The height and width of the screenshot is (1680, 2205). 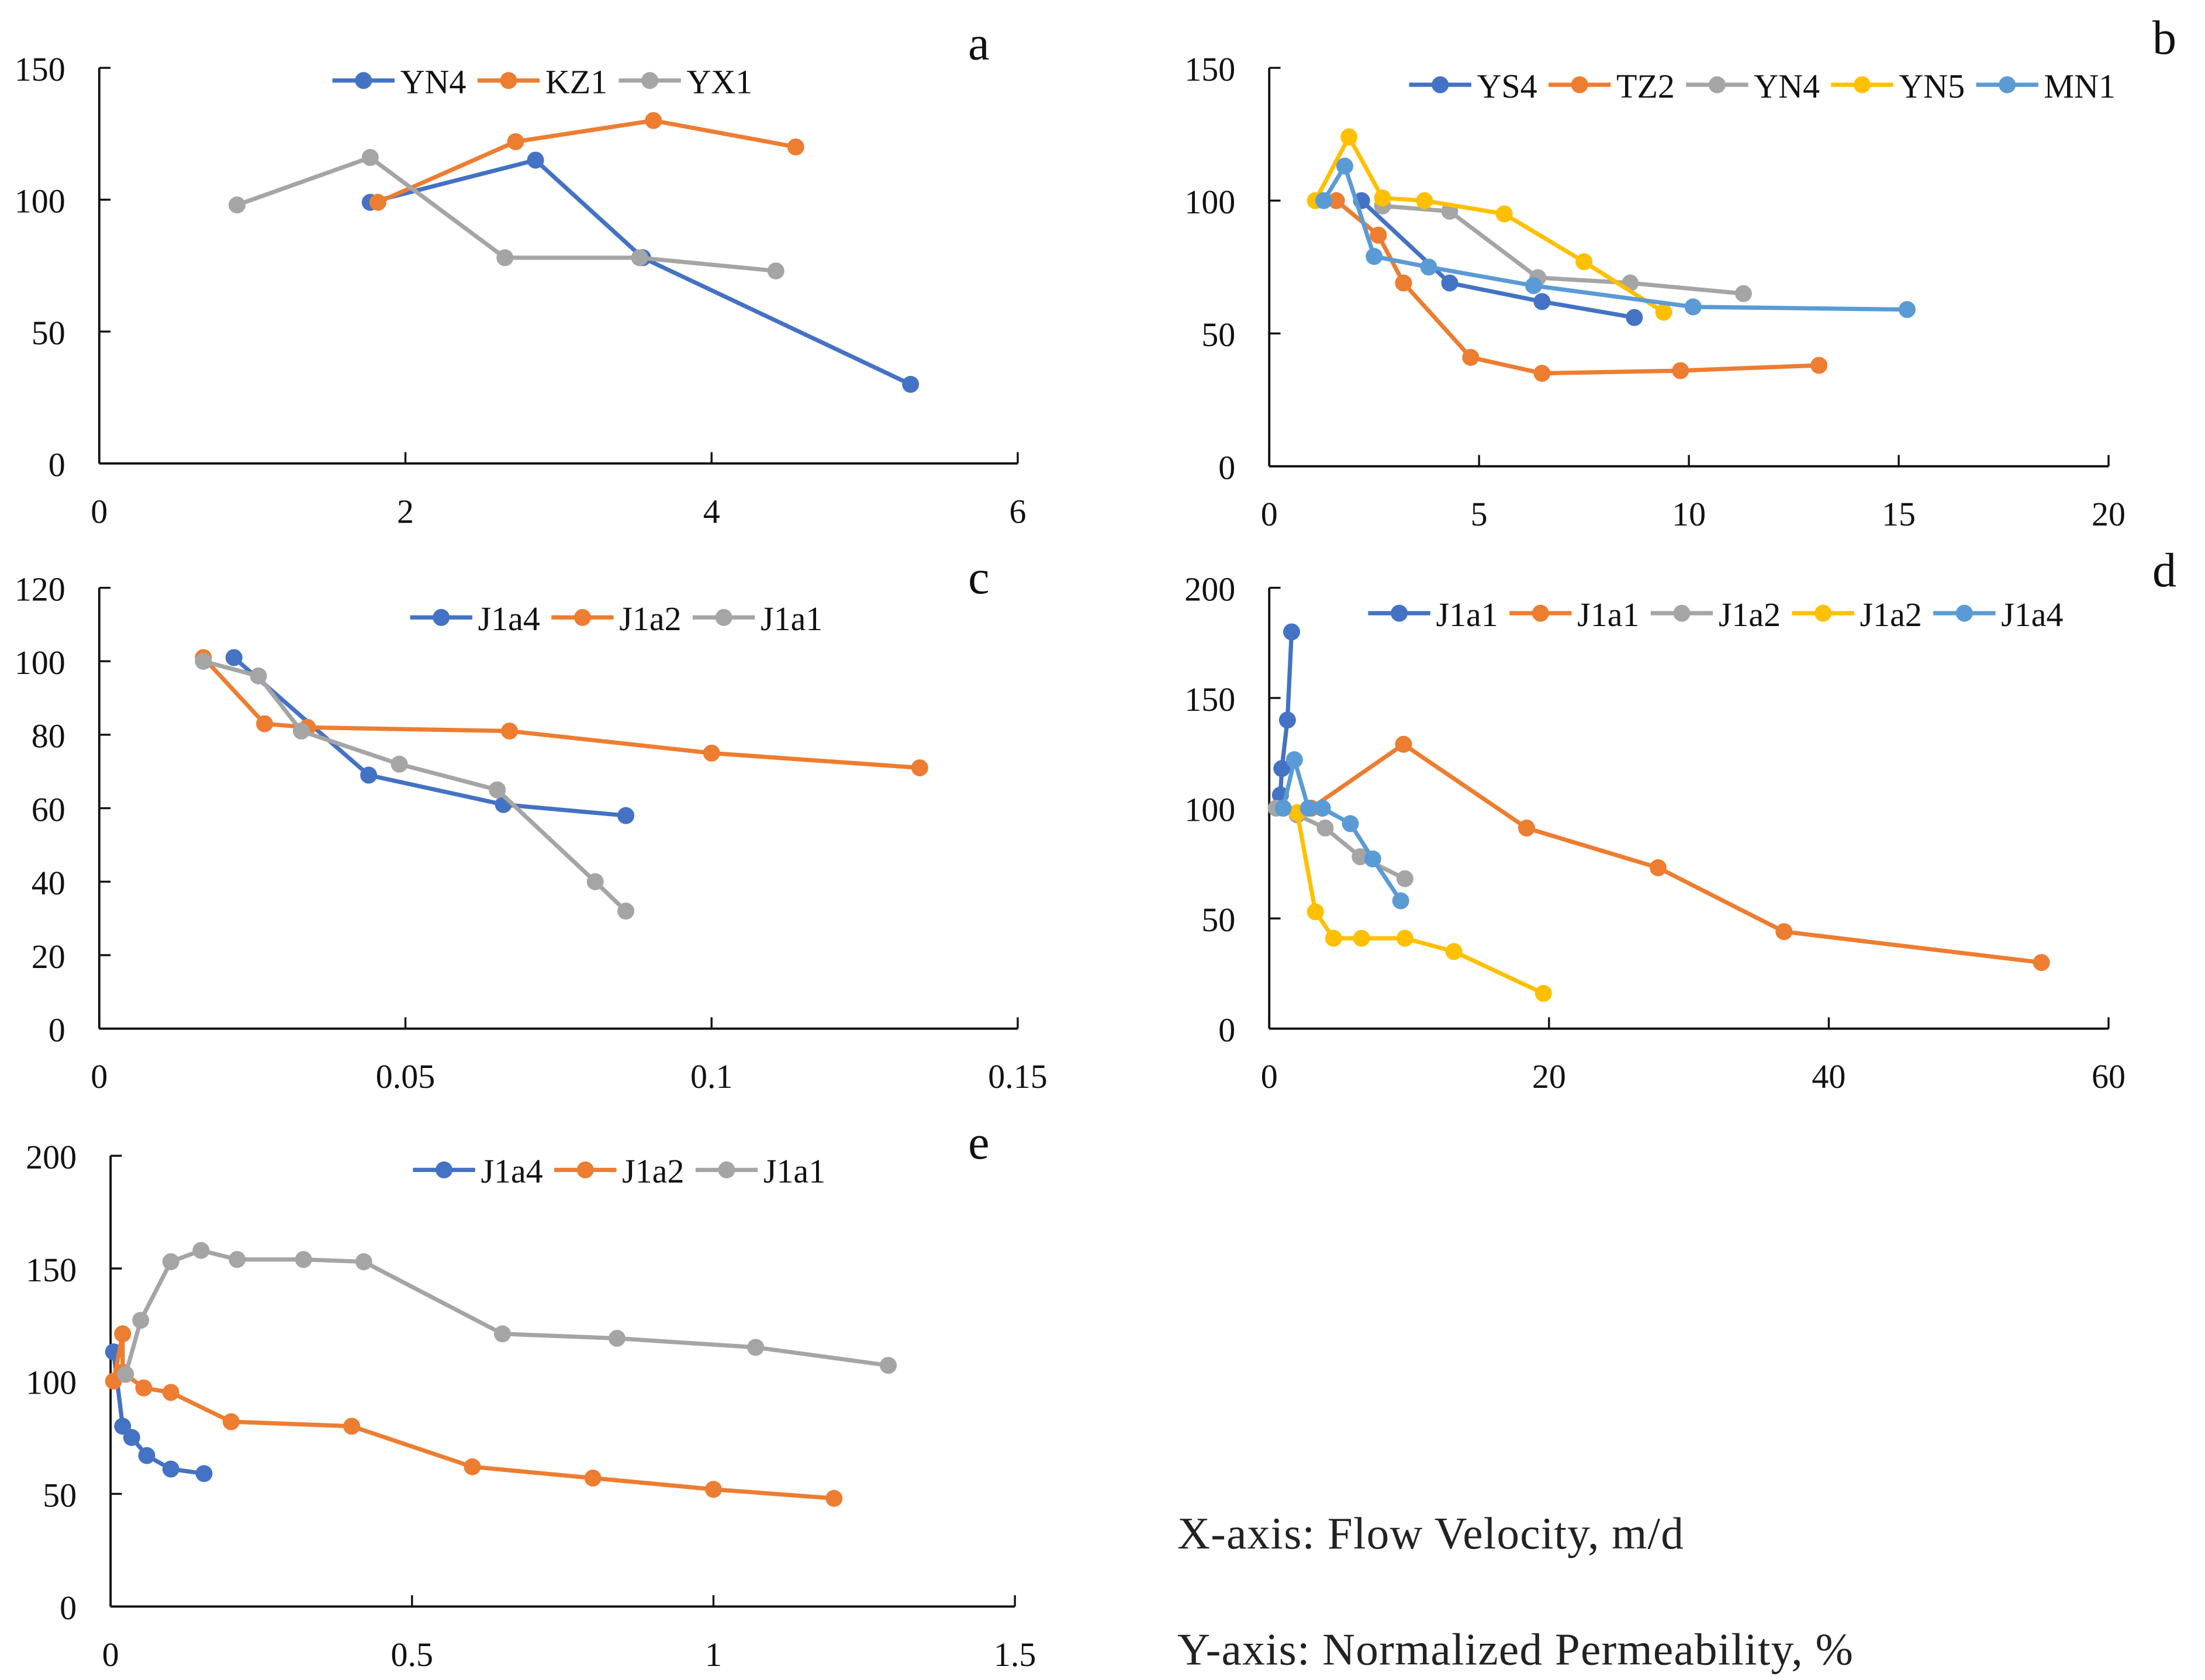 I want to click on panel-label: e, so click(x=979, y=1142).